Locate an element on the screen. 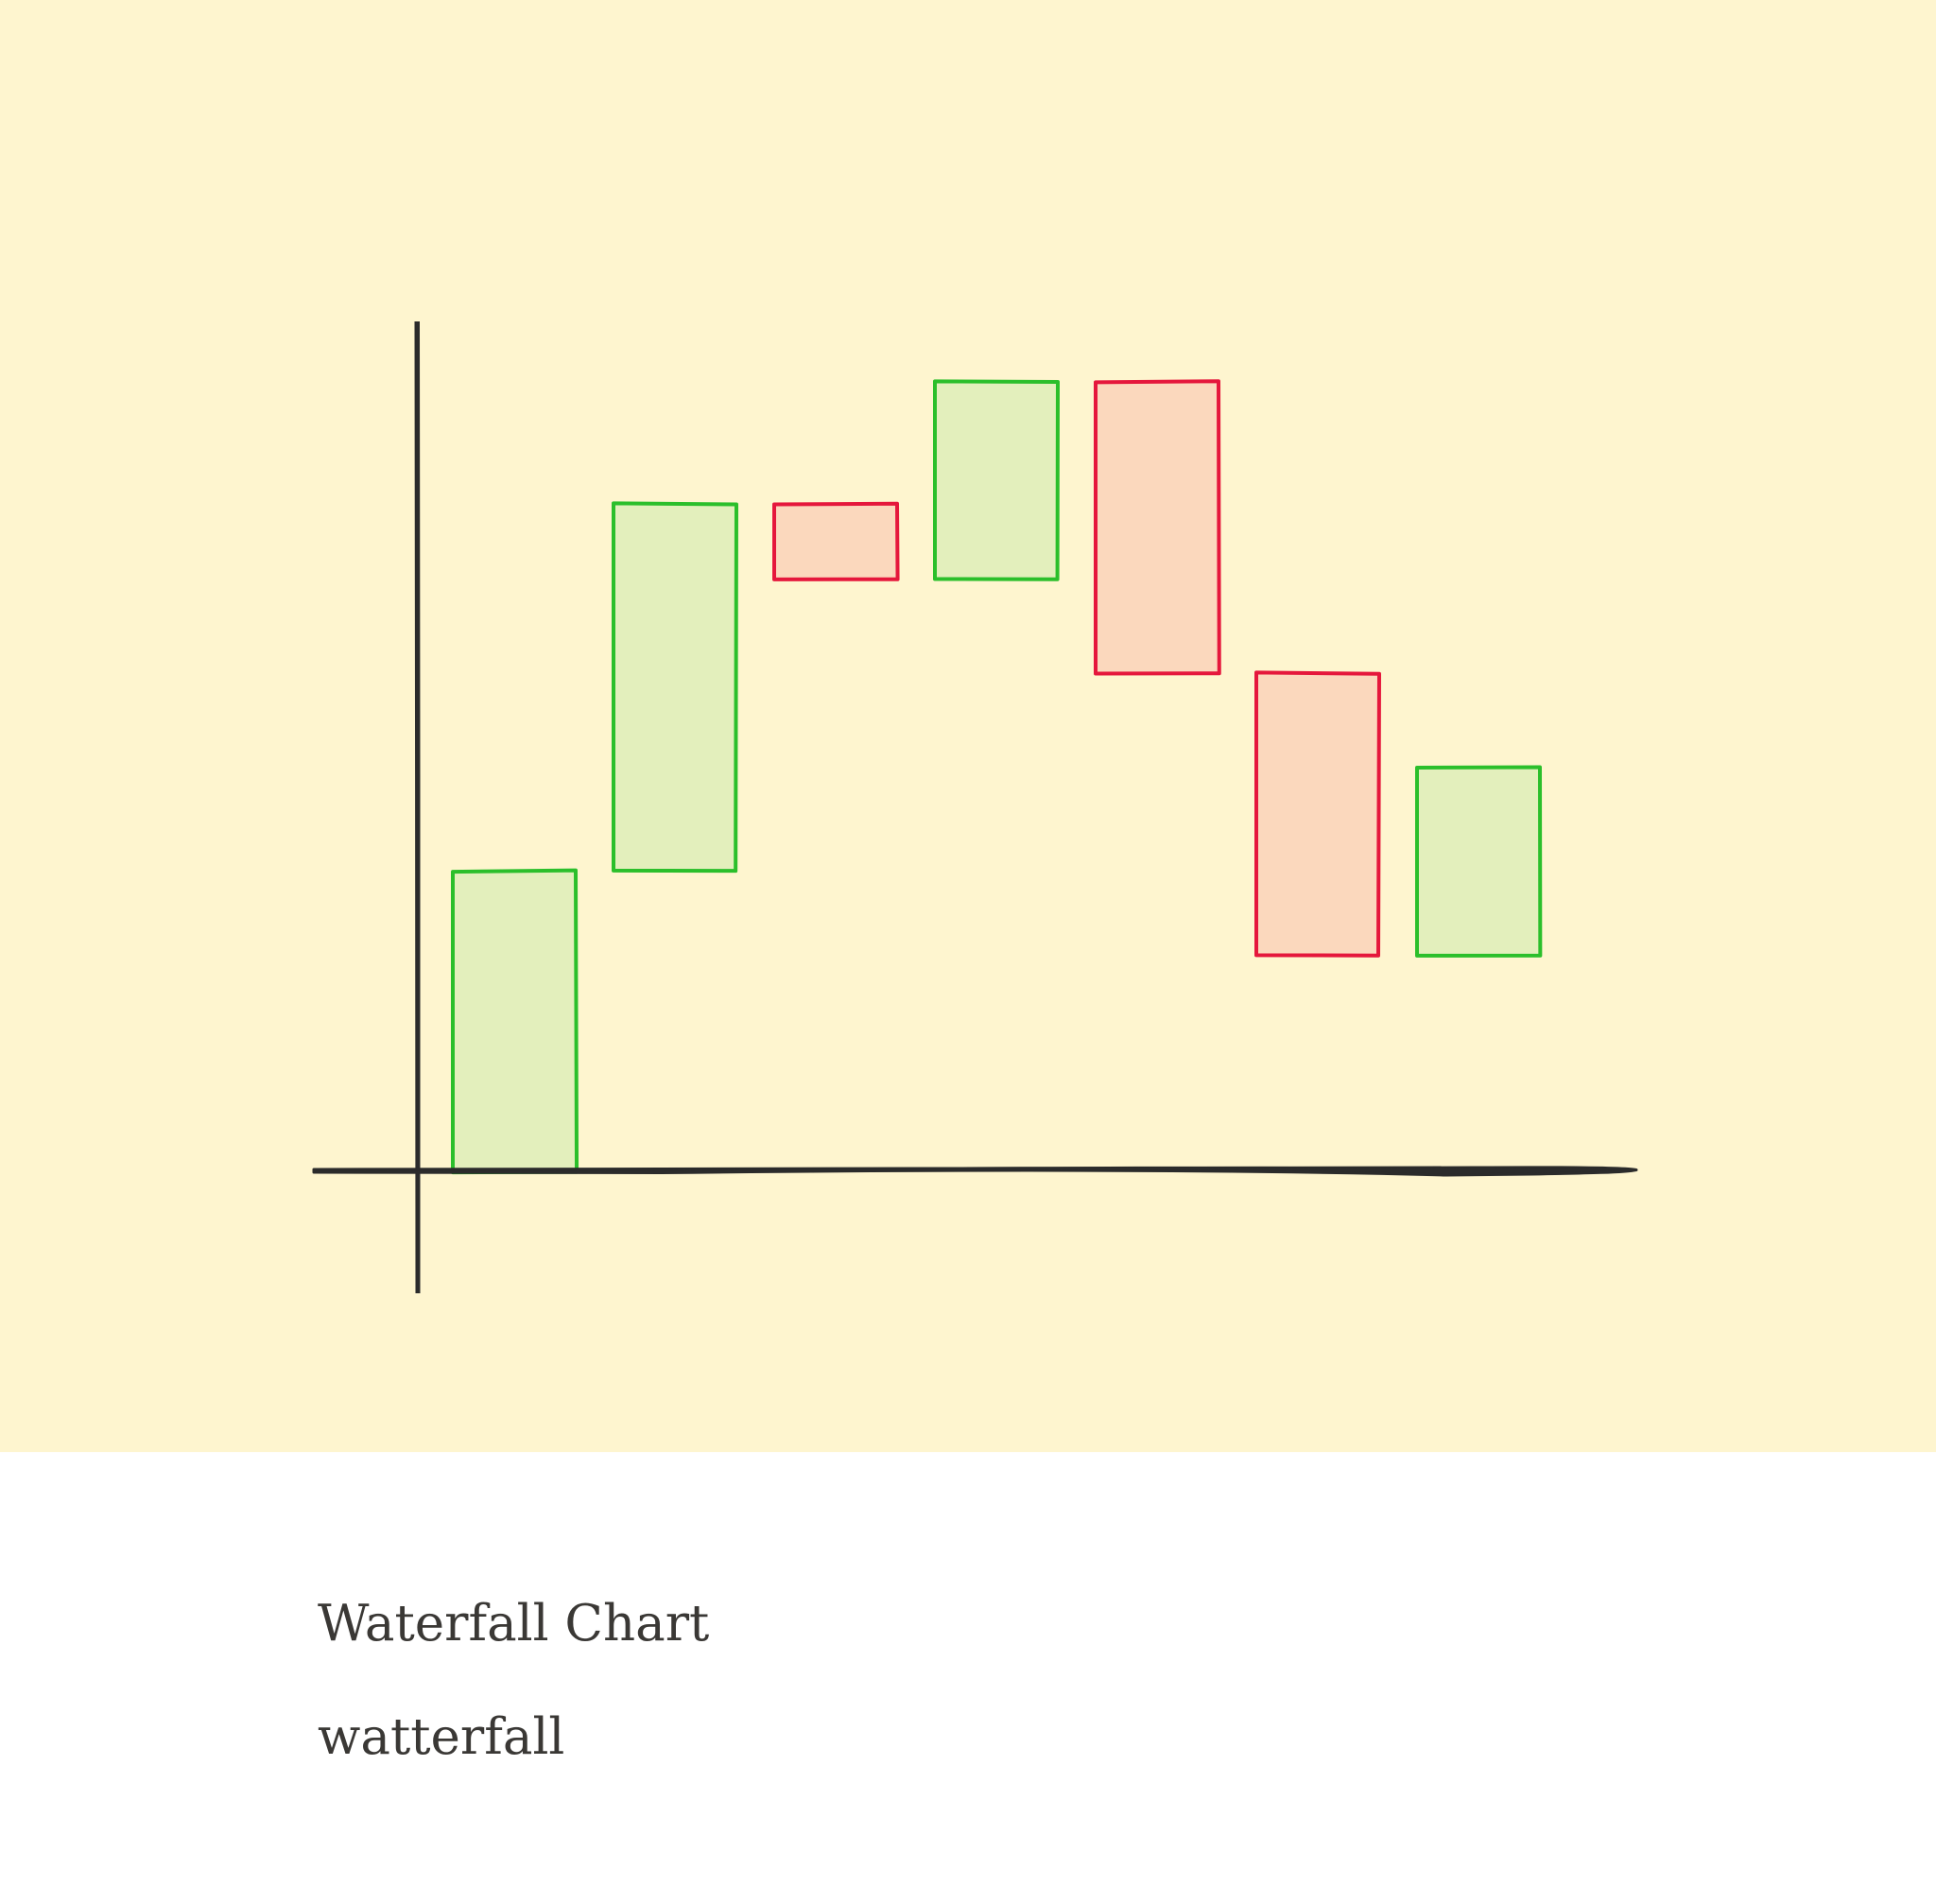 Image resolution: width=1936 pixels, height=1904 pixels. card-subtitle: watterfall is located at coordinates (441, 1737).